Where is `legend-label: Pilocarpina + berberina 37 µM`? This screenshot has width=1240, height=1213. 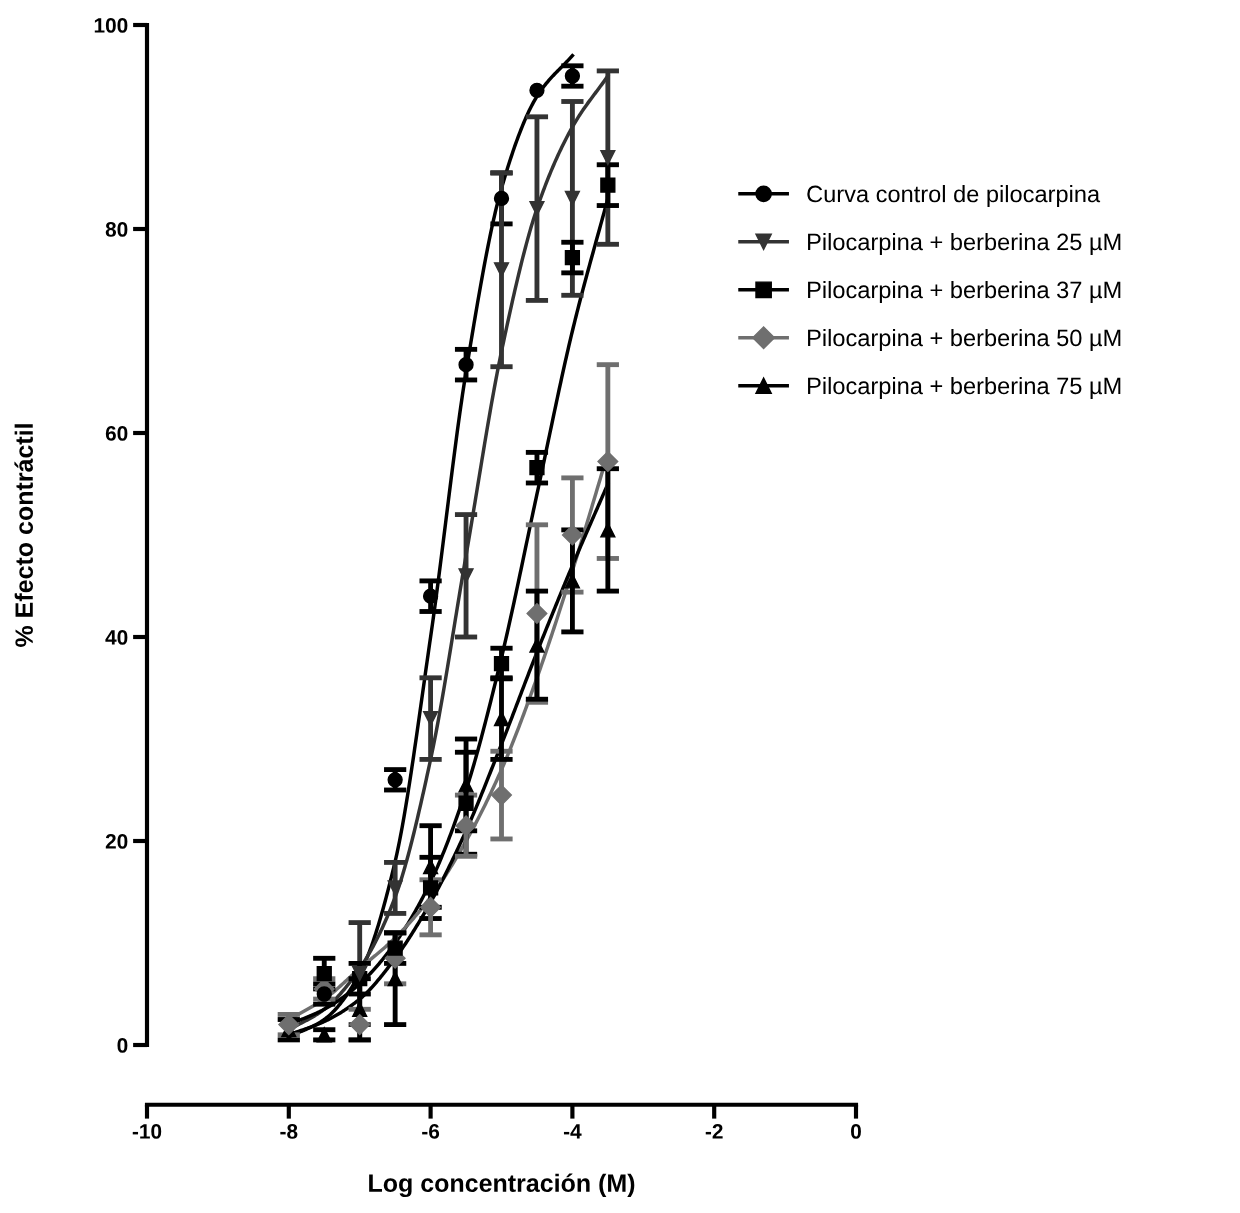 legend-label: Pilocarpina + berberina 37 µM is located at coordinates (964, 291).